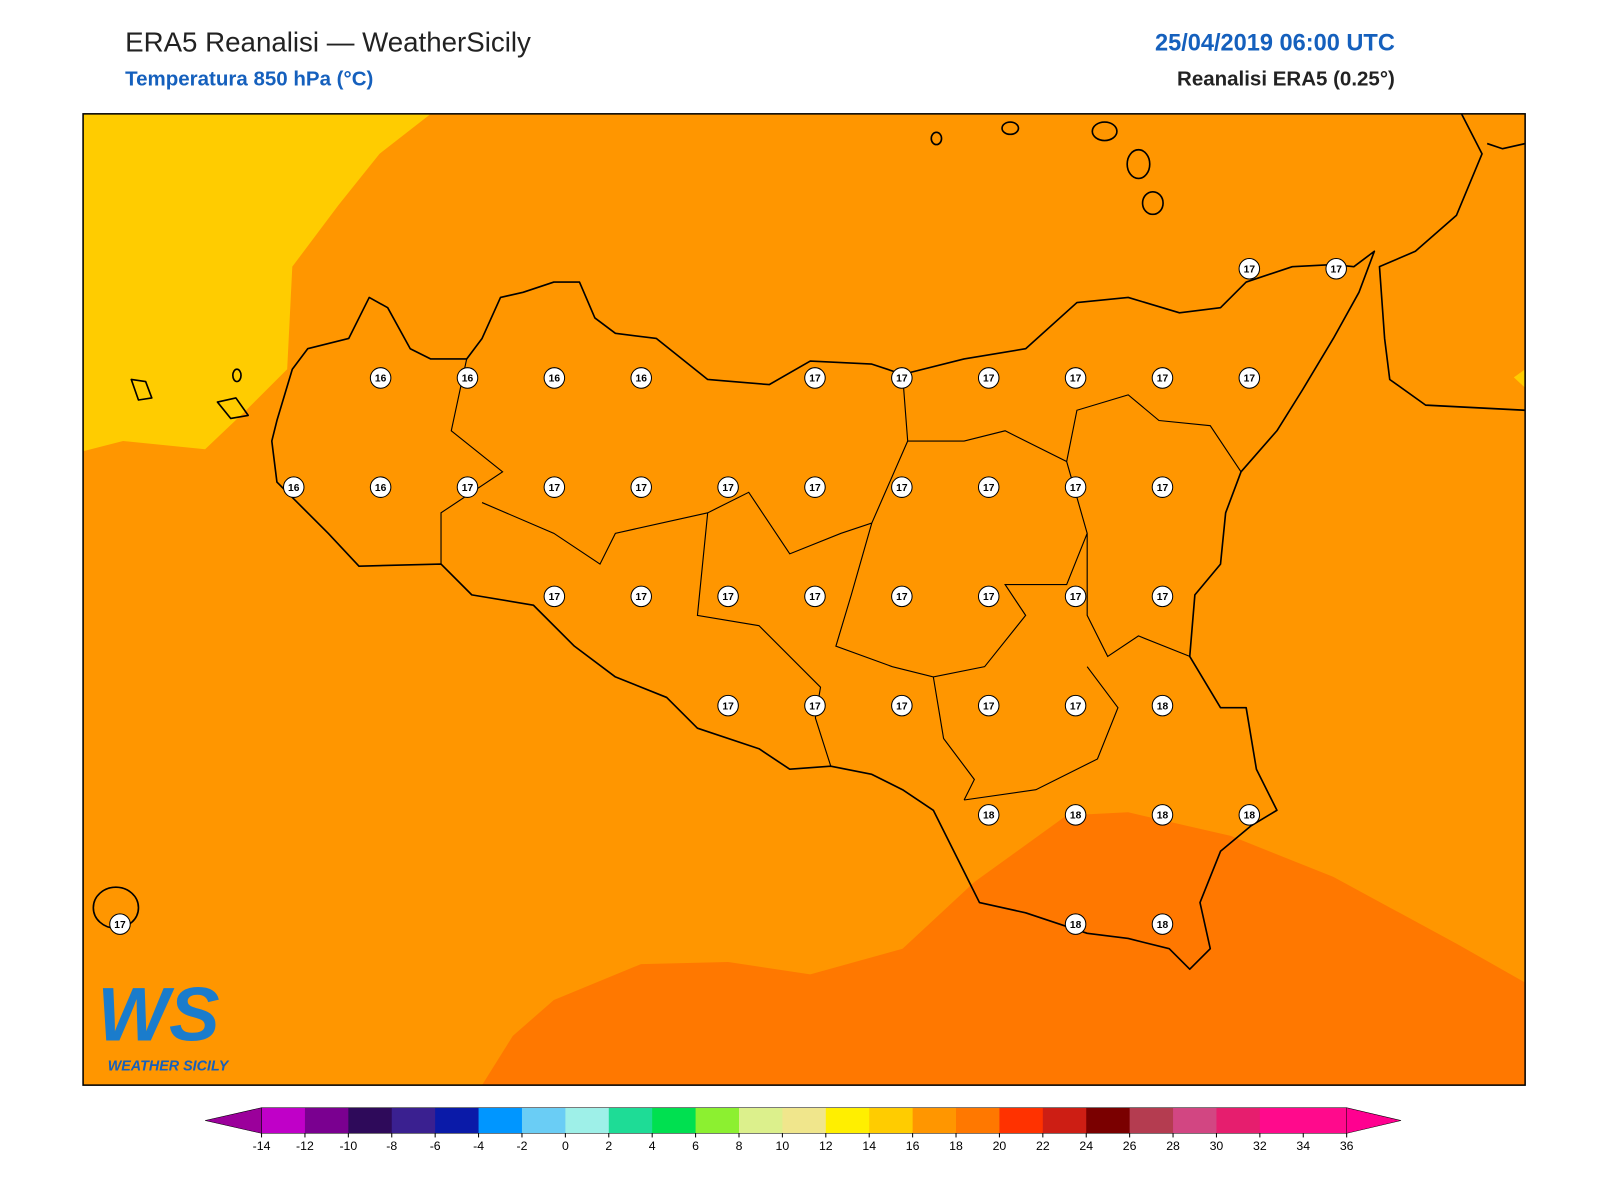 This screenshot has width=1600, height=1200. I want to click on colorbar-tick-label: 8, so click(739, 1146).